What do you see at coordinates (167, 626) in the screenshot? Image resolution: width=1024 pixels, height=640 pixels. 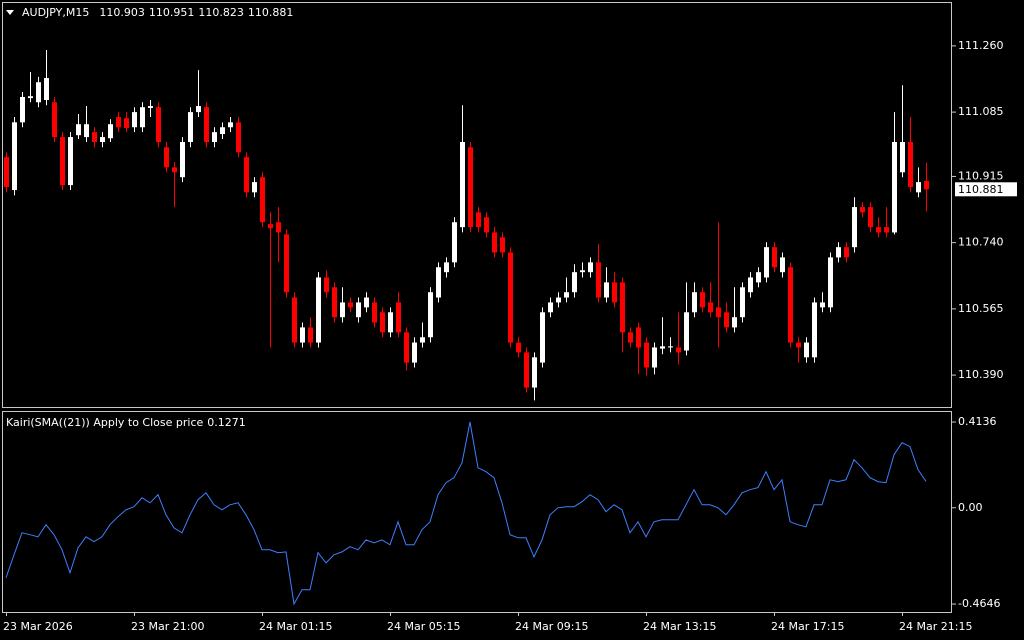 I see `x-tick-label: 23 Mar 21:00` at bounding box center [167, 626].